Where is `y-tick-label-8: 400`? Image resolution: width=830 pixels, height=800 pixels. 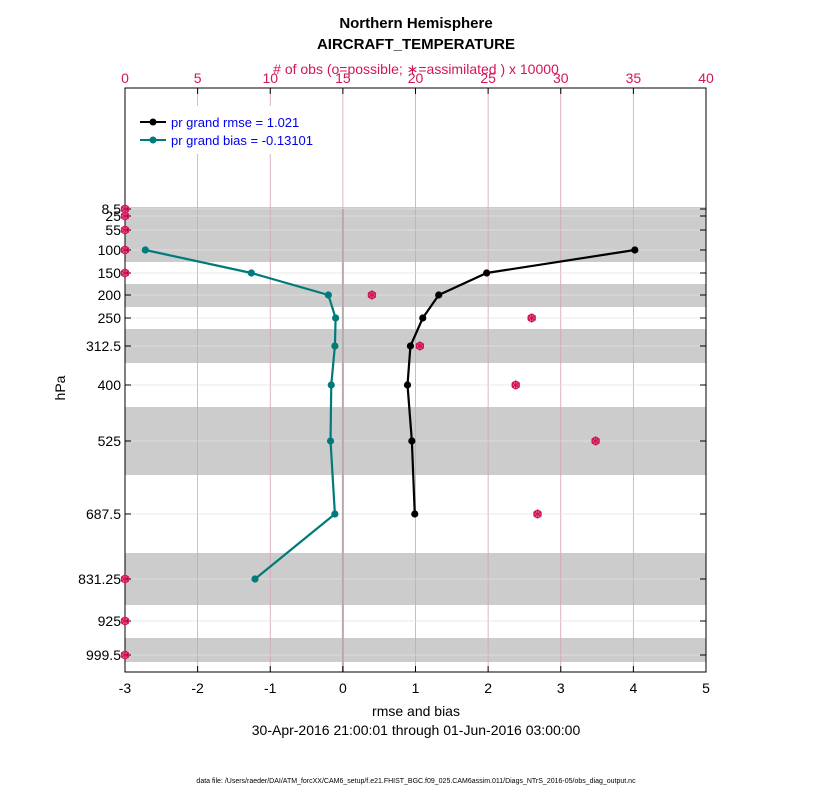 y-tick-label-8: 400 is located at coordinates (110, 385).